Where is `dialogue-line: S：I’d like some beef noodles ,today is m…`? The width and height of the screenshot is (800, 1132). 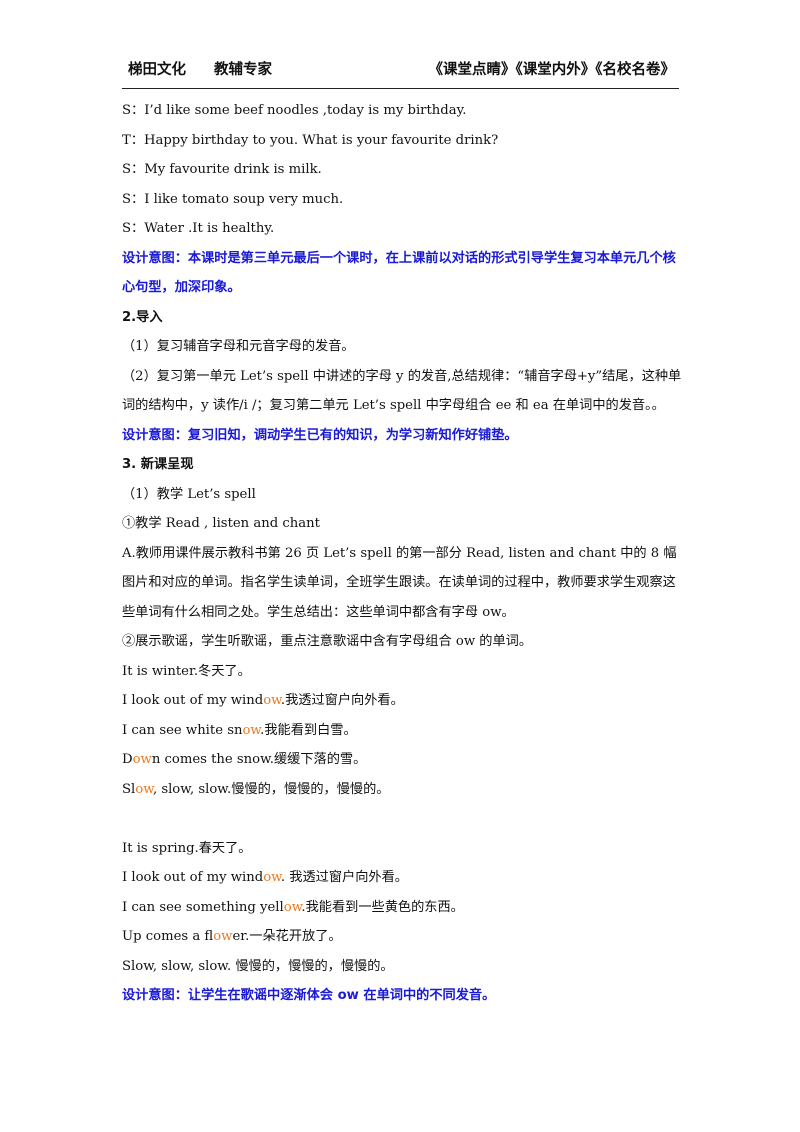 dialogue-line: S：I’d like some beef noodles ,today is m… is located at coordinates (294, 110).